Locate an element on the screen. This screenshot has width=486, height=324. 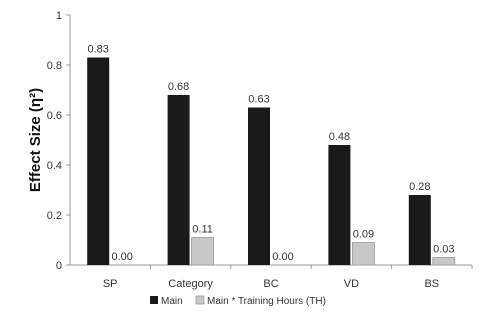
category-label: VD is located at coordinates (351, 284).